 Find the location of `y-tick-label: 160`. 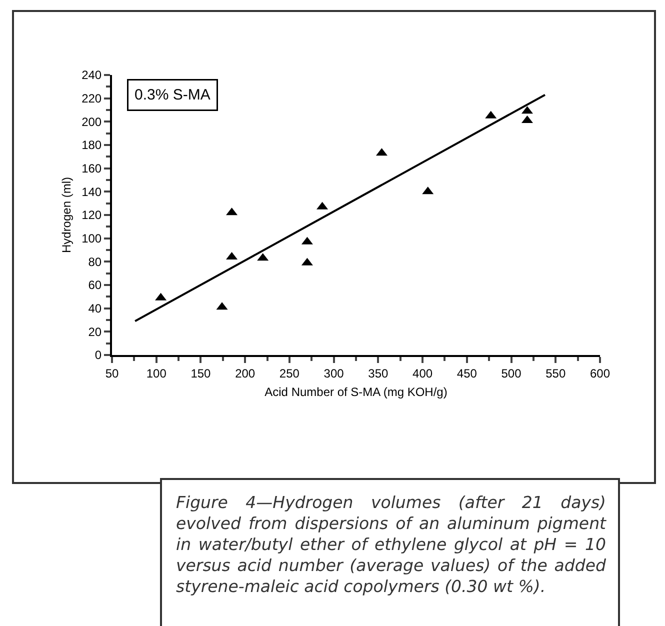

y-tick-label: 160 is located at coordinates (92, 169).